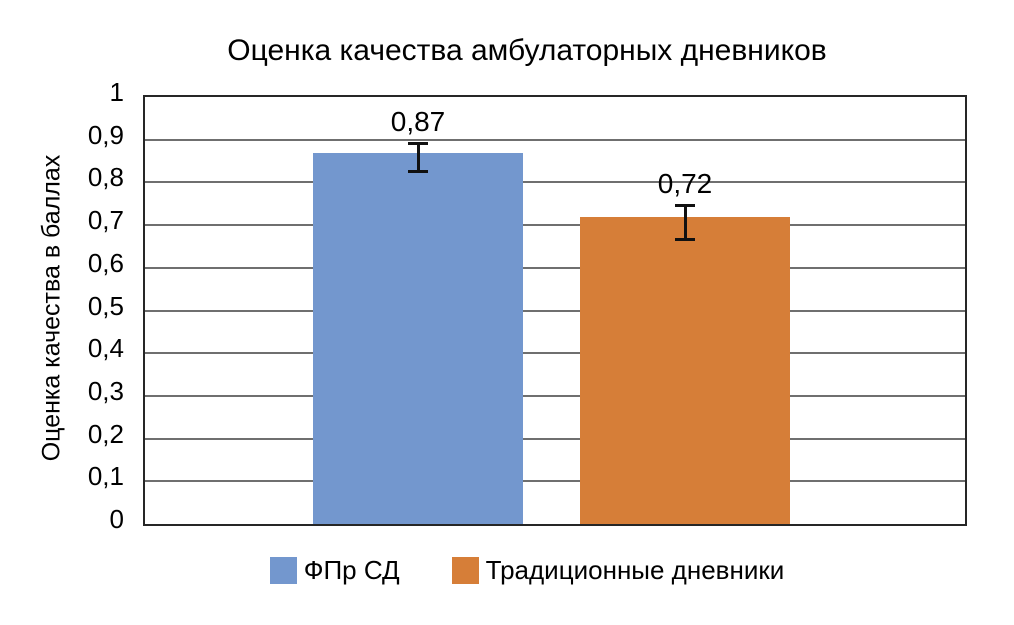  What do you see at coordinates (418, 338) in the screenshot?
I see `bar-fpr-sd` at bounding box center [418, 338].